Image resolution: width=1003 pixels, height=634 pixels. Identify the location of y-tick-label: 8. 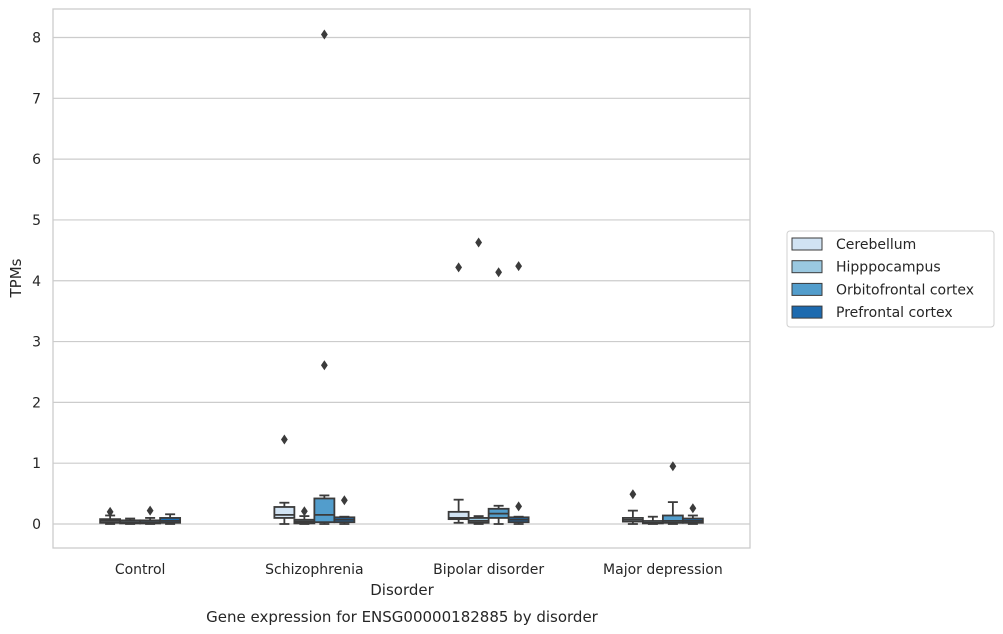
(36, 39).